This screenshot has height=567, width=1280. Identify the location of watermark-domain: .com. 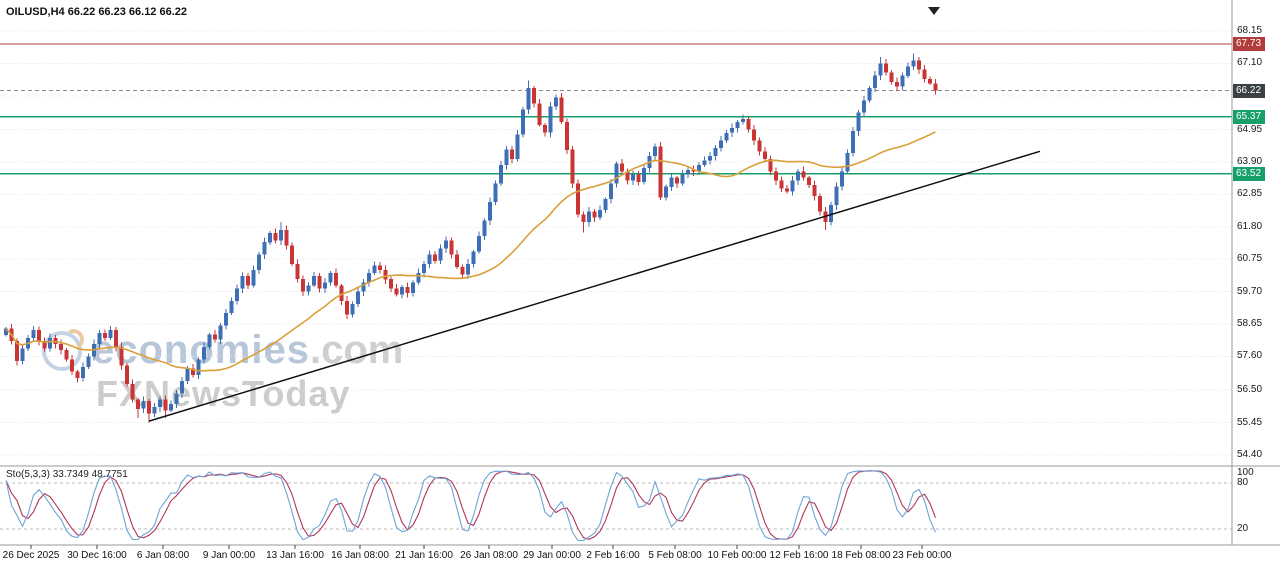
(356, 350).